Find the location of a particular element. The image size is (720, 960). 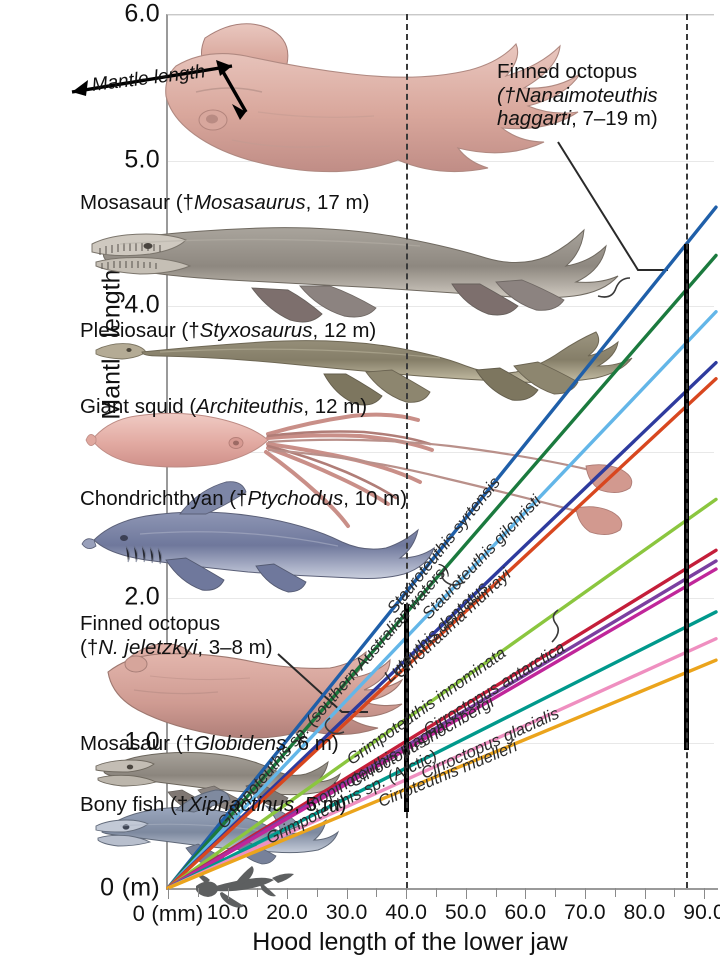

annotation-line-1: Finned octopus is located at coordinates (567, 71).